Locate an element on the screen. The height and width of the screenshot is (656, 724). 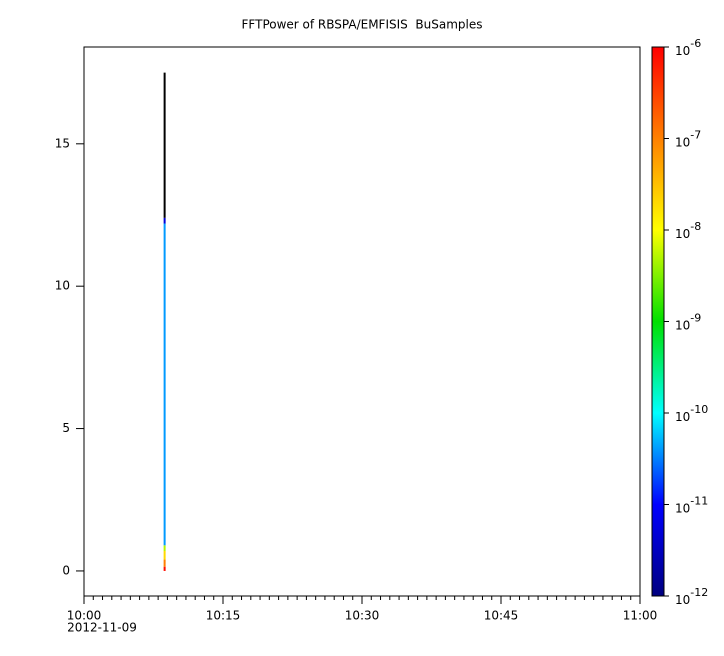
colorbar-tick-label: 10⁻⁶ is located at coordinates (688, 47).